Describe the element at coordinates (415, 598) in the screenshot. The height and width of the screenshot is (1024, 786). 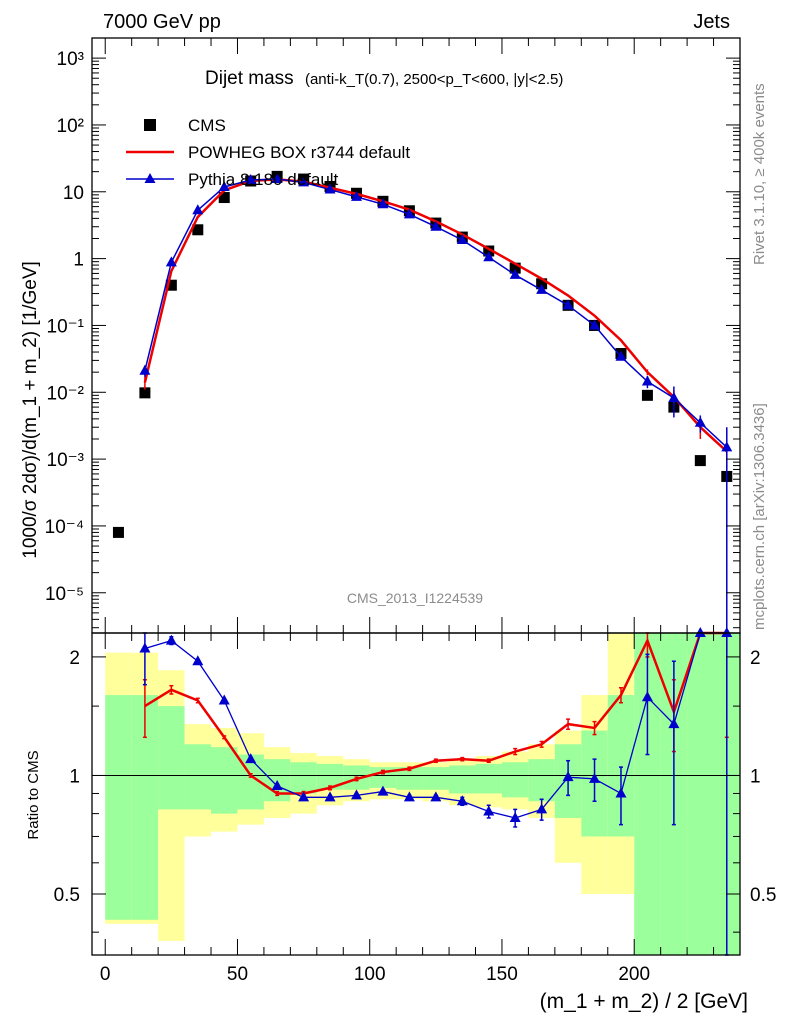
I see `analysis-watermark: CMS_2013_I1224539` at that location.